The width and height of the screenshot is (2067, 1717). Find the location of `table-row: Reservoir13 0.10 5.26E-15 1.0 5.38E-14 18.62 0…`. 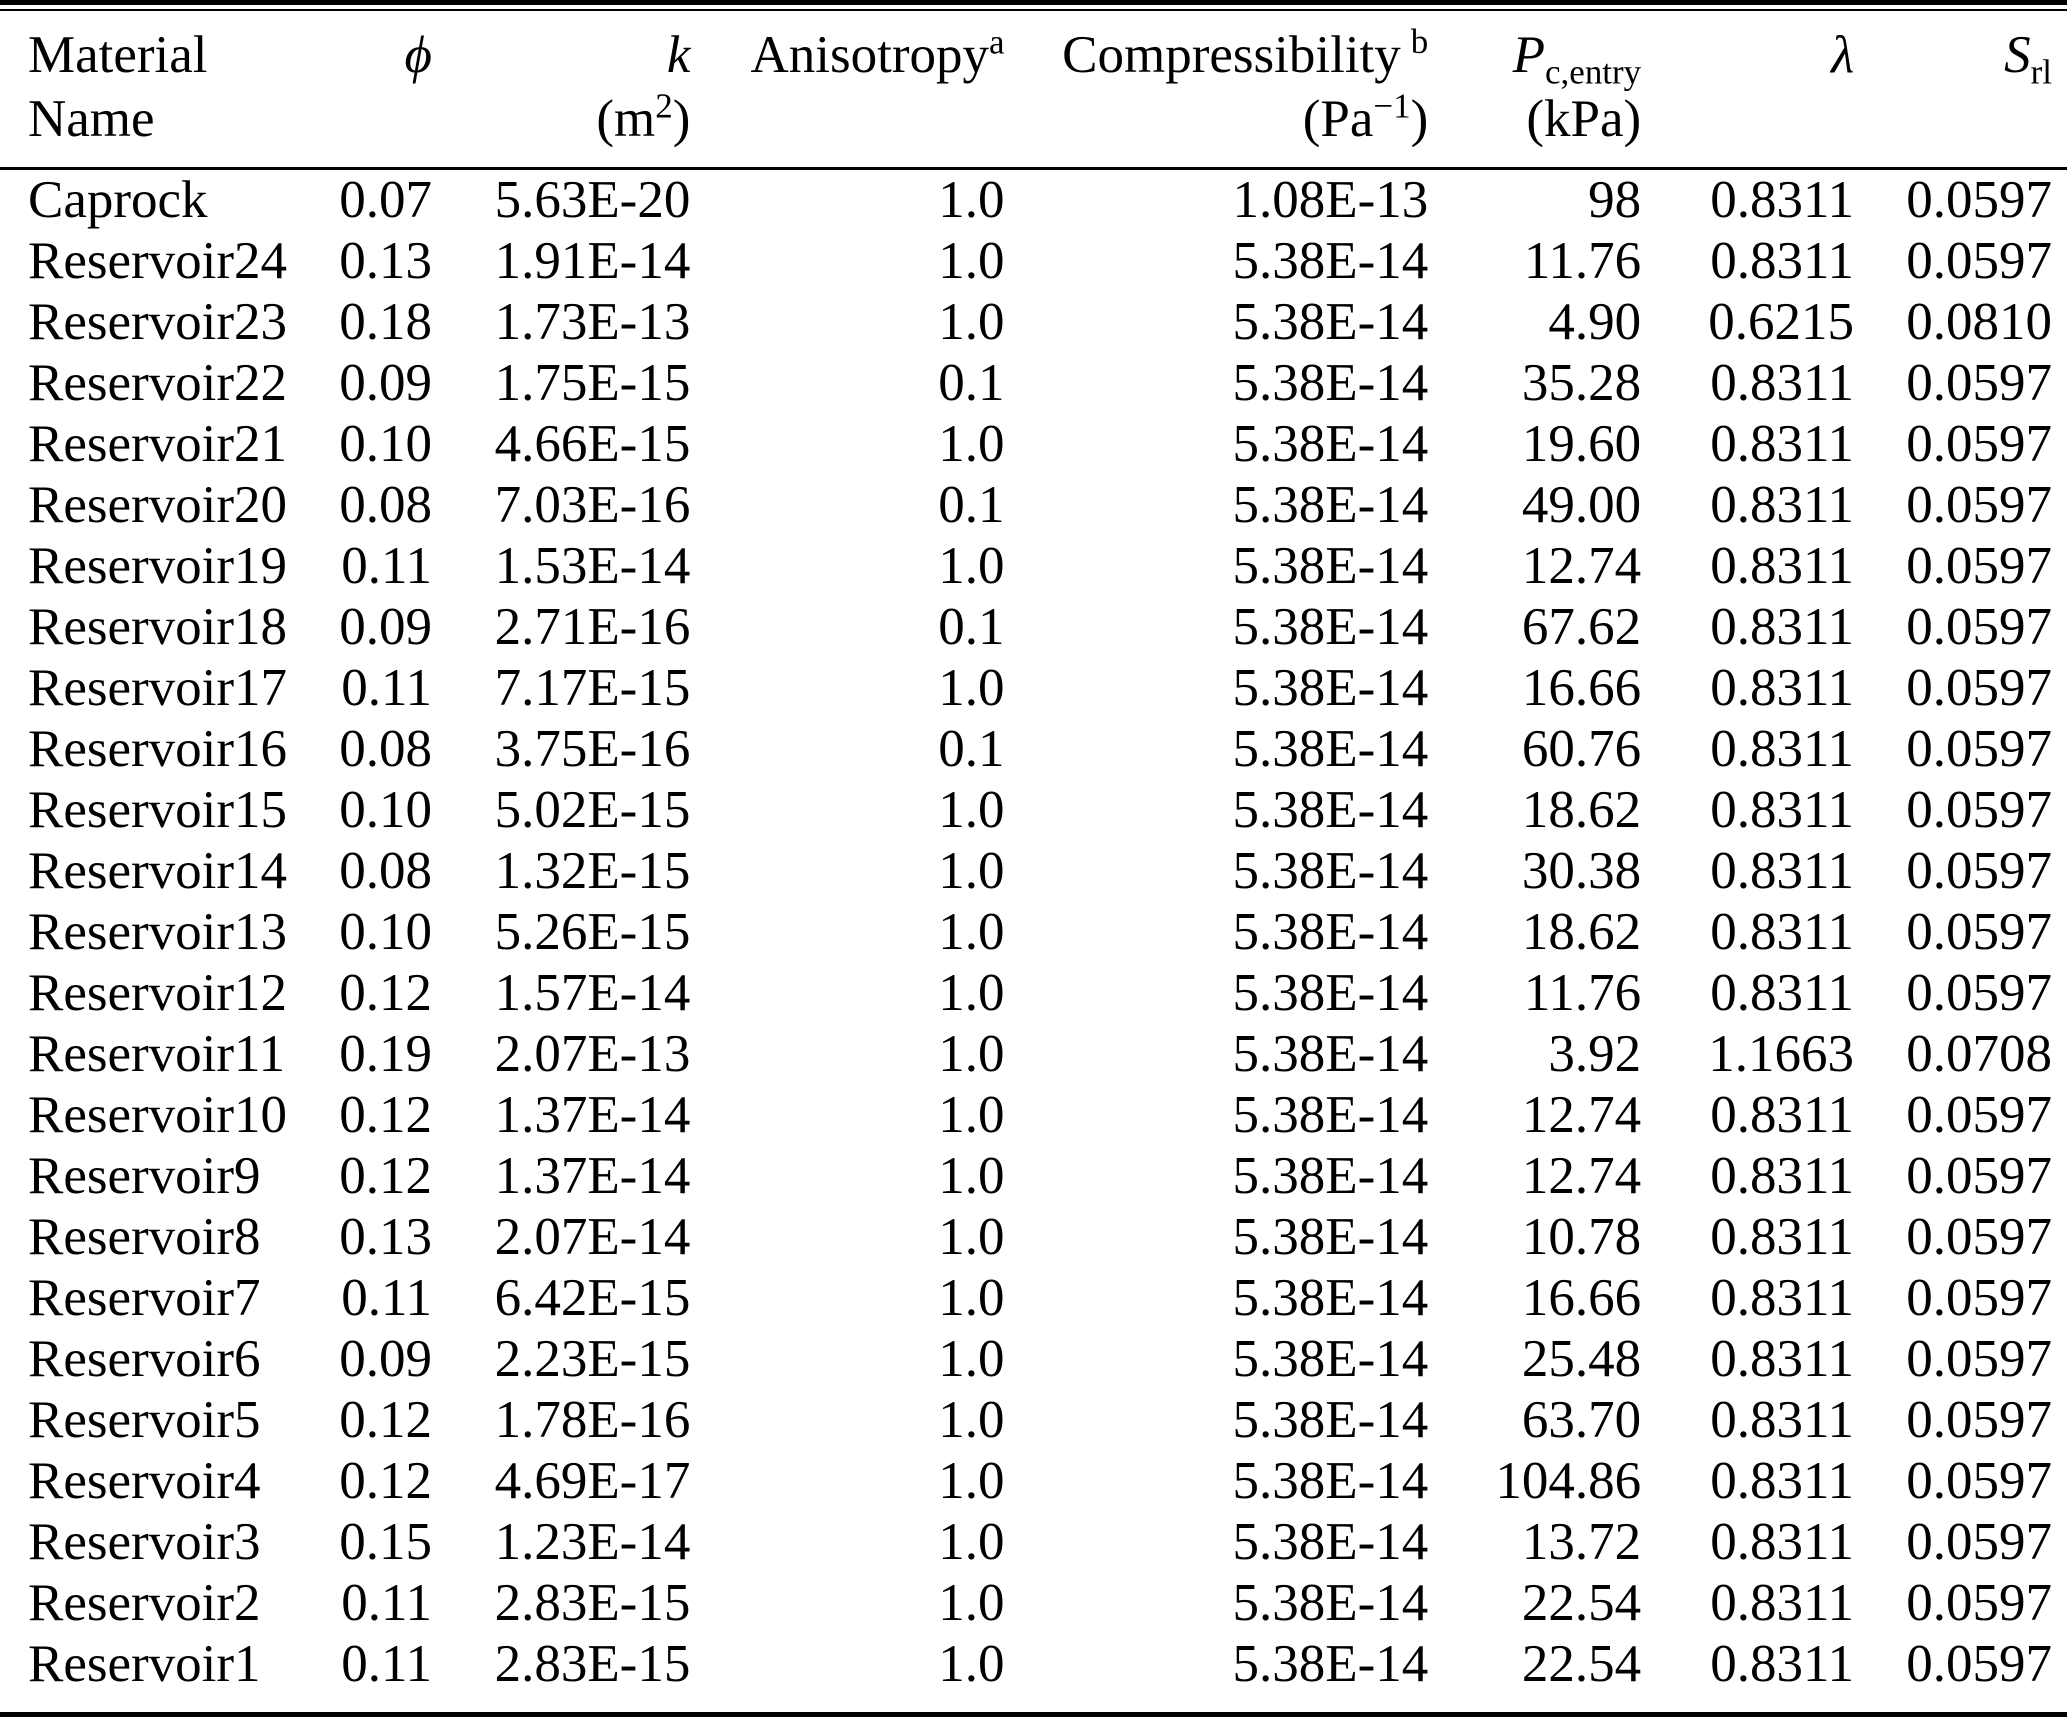

table-row: Reservoir13 0.10 5.26E-15 1.0 5.38E-14 18.62 0… is located at coordinates (1033, 932).